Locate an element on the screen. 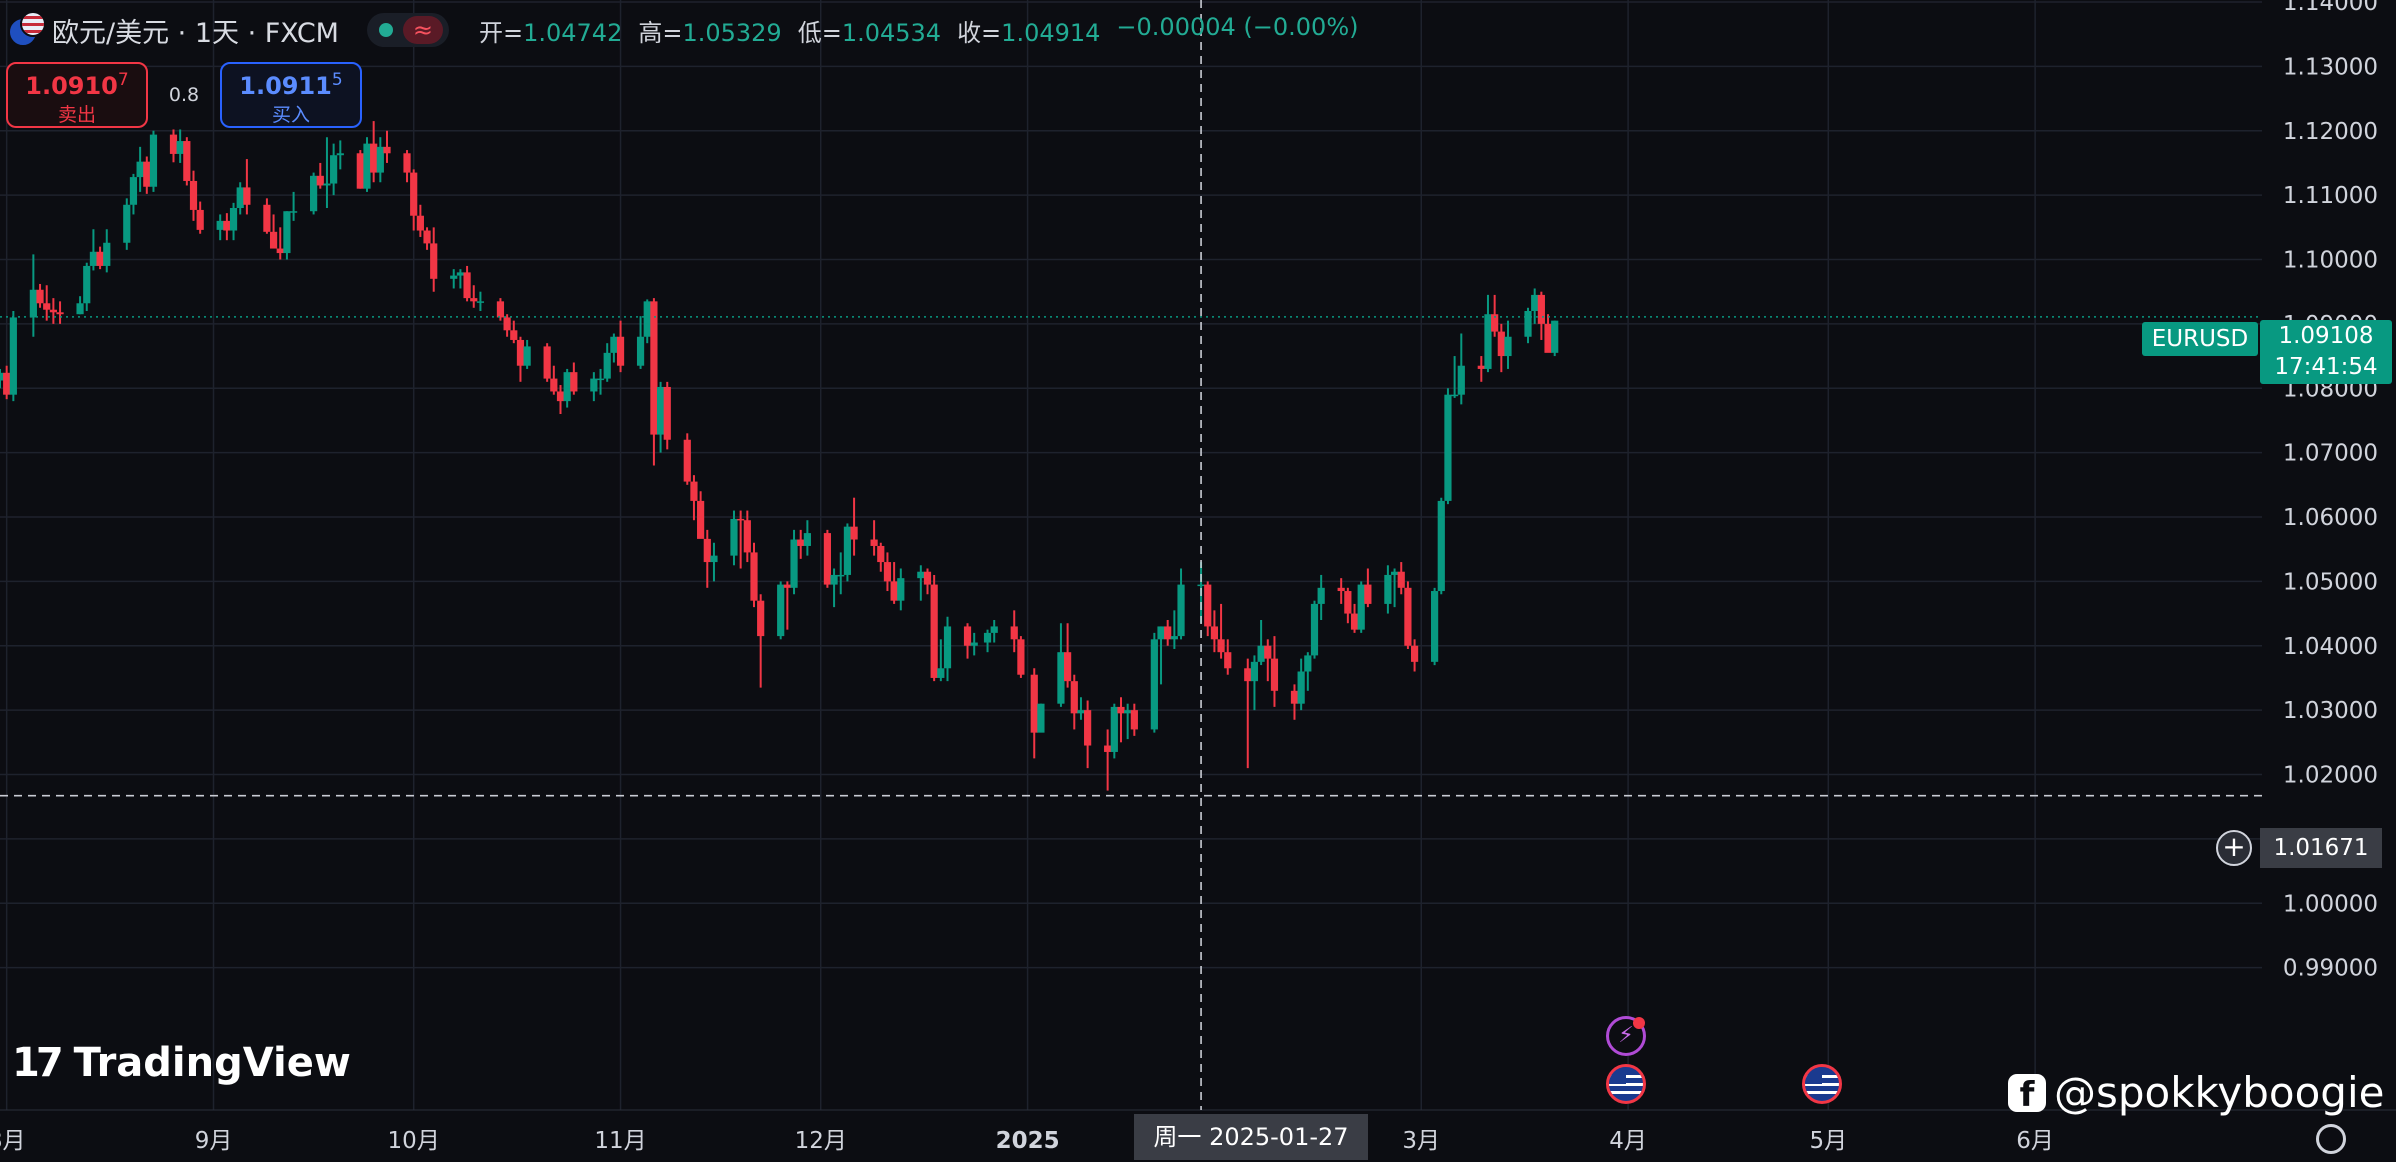 The height and width of the screenshot is (1162, 2396). last-price-tag: 1.09108 17:41:54 is located at coordinates (2326, 352).